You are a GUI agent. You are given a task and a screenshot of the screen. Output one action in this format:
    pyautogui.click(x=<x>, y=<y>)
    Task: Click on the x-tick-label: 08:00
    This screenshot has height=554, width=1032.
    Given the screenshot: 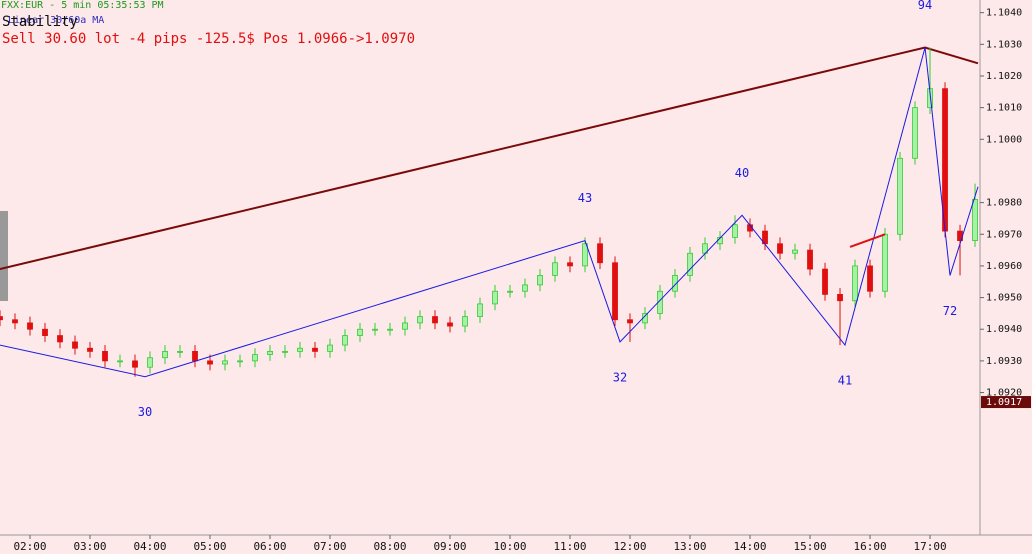 What is the action you would take?
    pyautogui.click(x=389, y=546)
    